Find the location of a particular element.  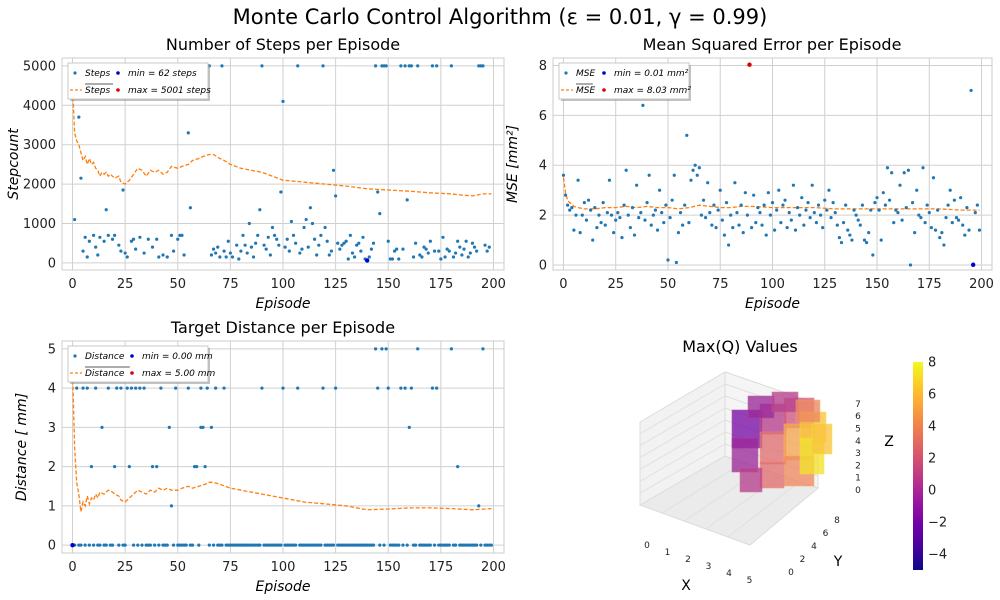

distance-title: Target Distance per Episode is located at coordinates (282, 327).